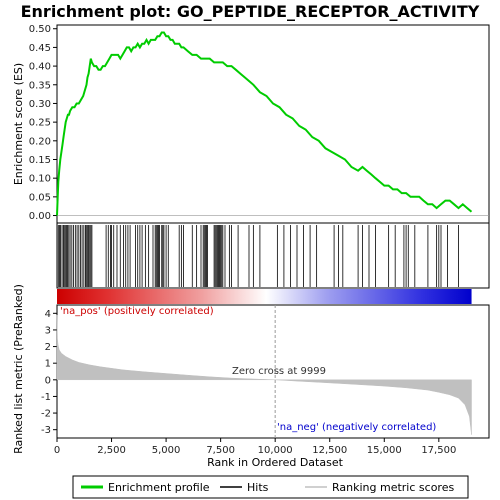 Image resolution: width=500 pixels, height=500 pixels. I want to click on x-axis: 0 2,500 5,000 7,500 10,000 12,500 15,000 17,500, so click(255, 447).